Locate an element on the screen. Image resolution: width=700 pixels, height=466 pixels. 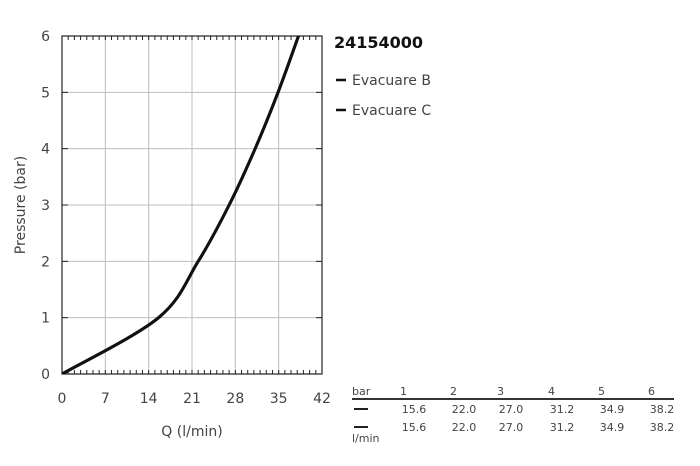
y-tick-label: 3 is located at coordinates (45, 206).